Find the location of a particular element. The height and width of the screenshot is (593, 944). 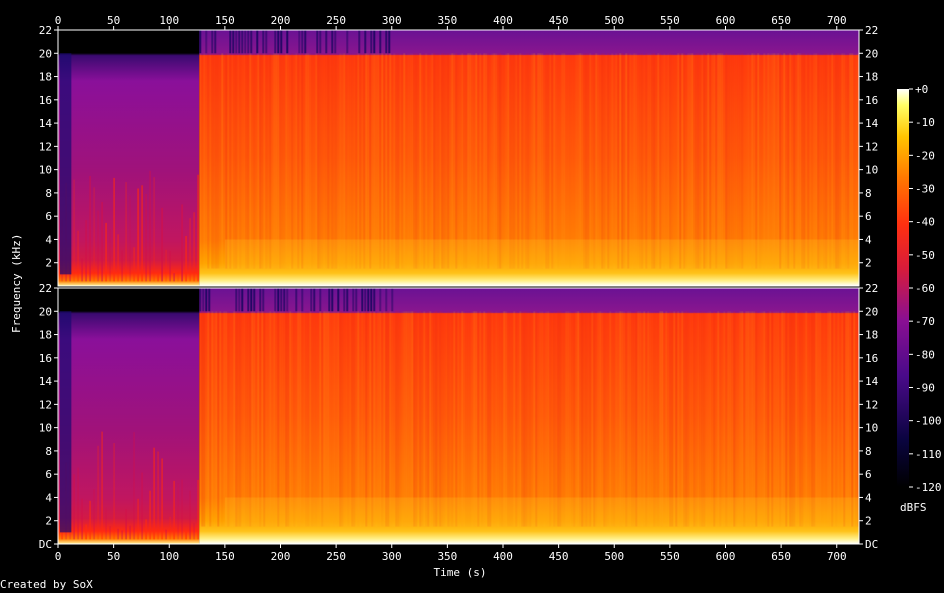

y-tick-label: 10 is located at coordinates (871, 170).